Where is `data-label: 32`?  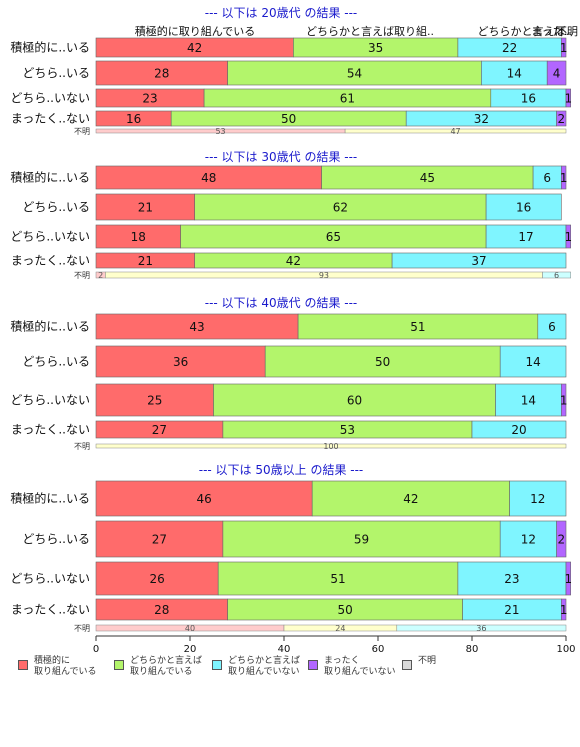 data-label: 32 is located at coordinates (481, 119).